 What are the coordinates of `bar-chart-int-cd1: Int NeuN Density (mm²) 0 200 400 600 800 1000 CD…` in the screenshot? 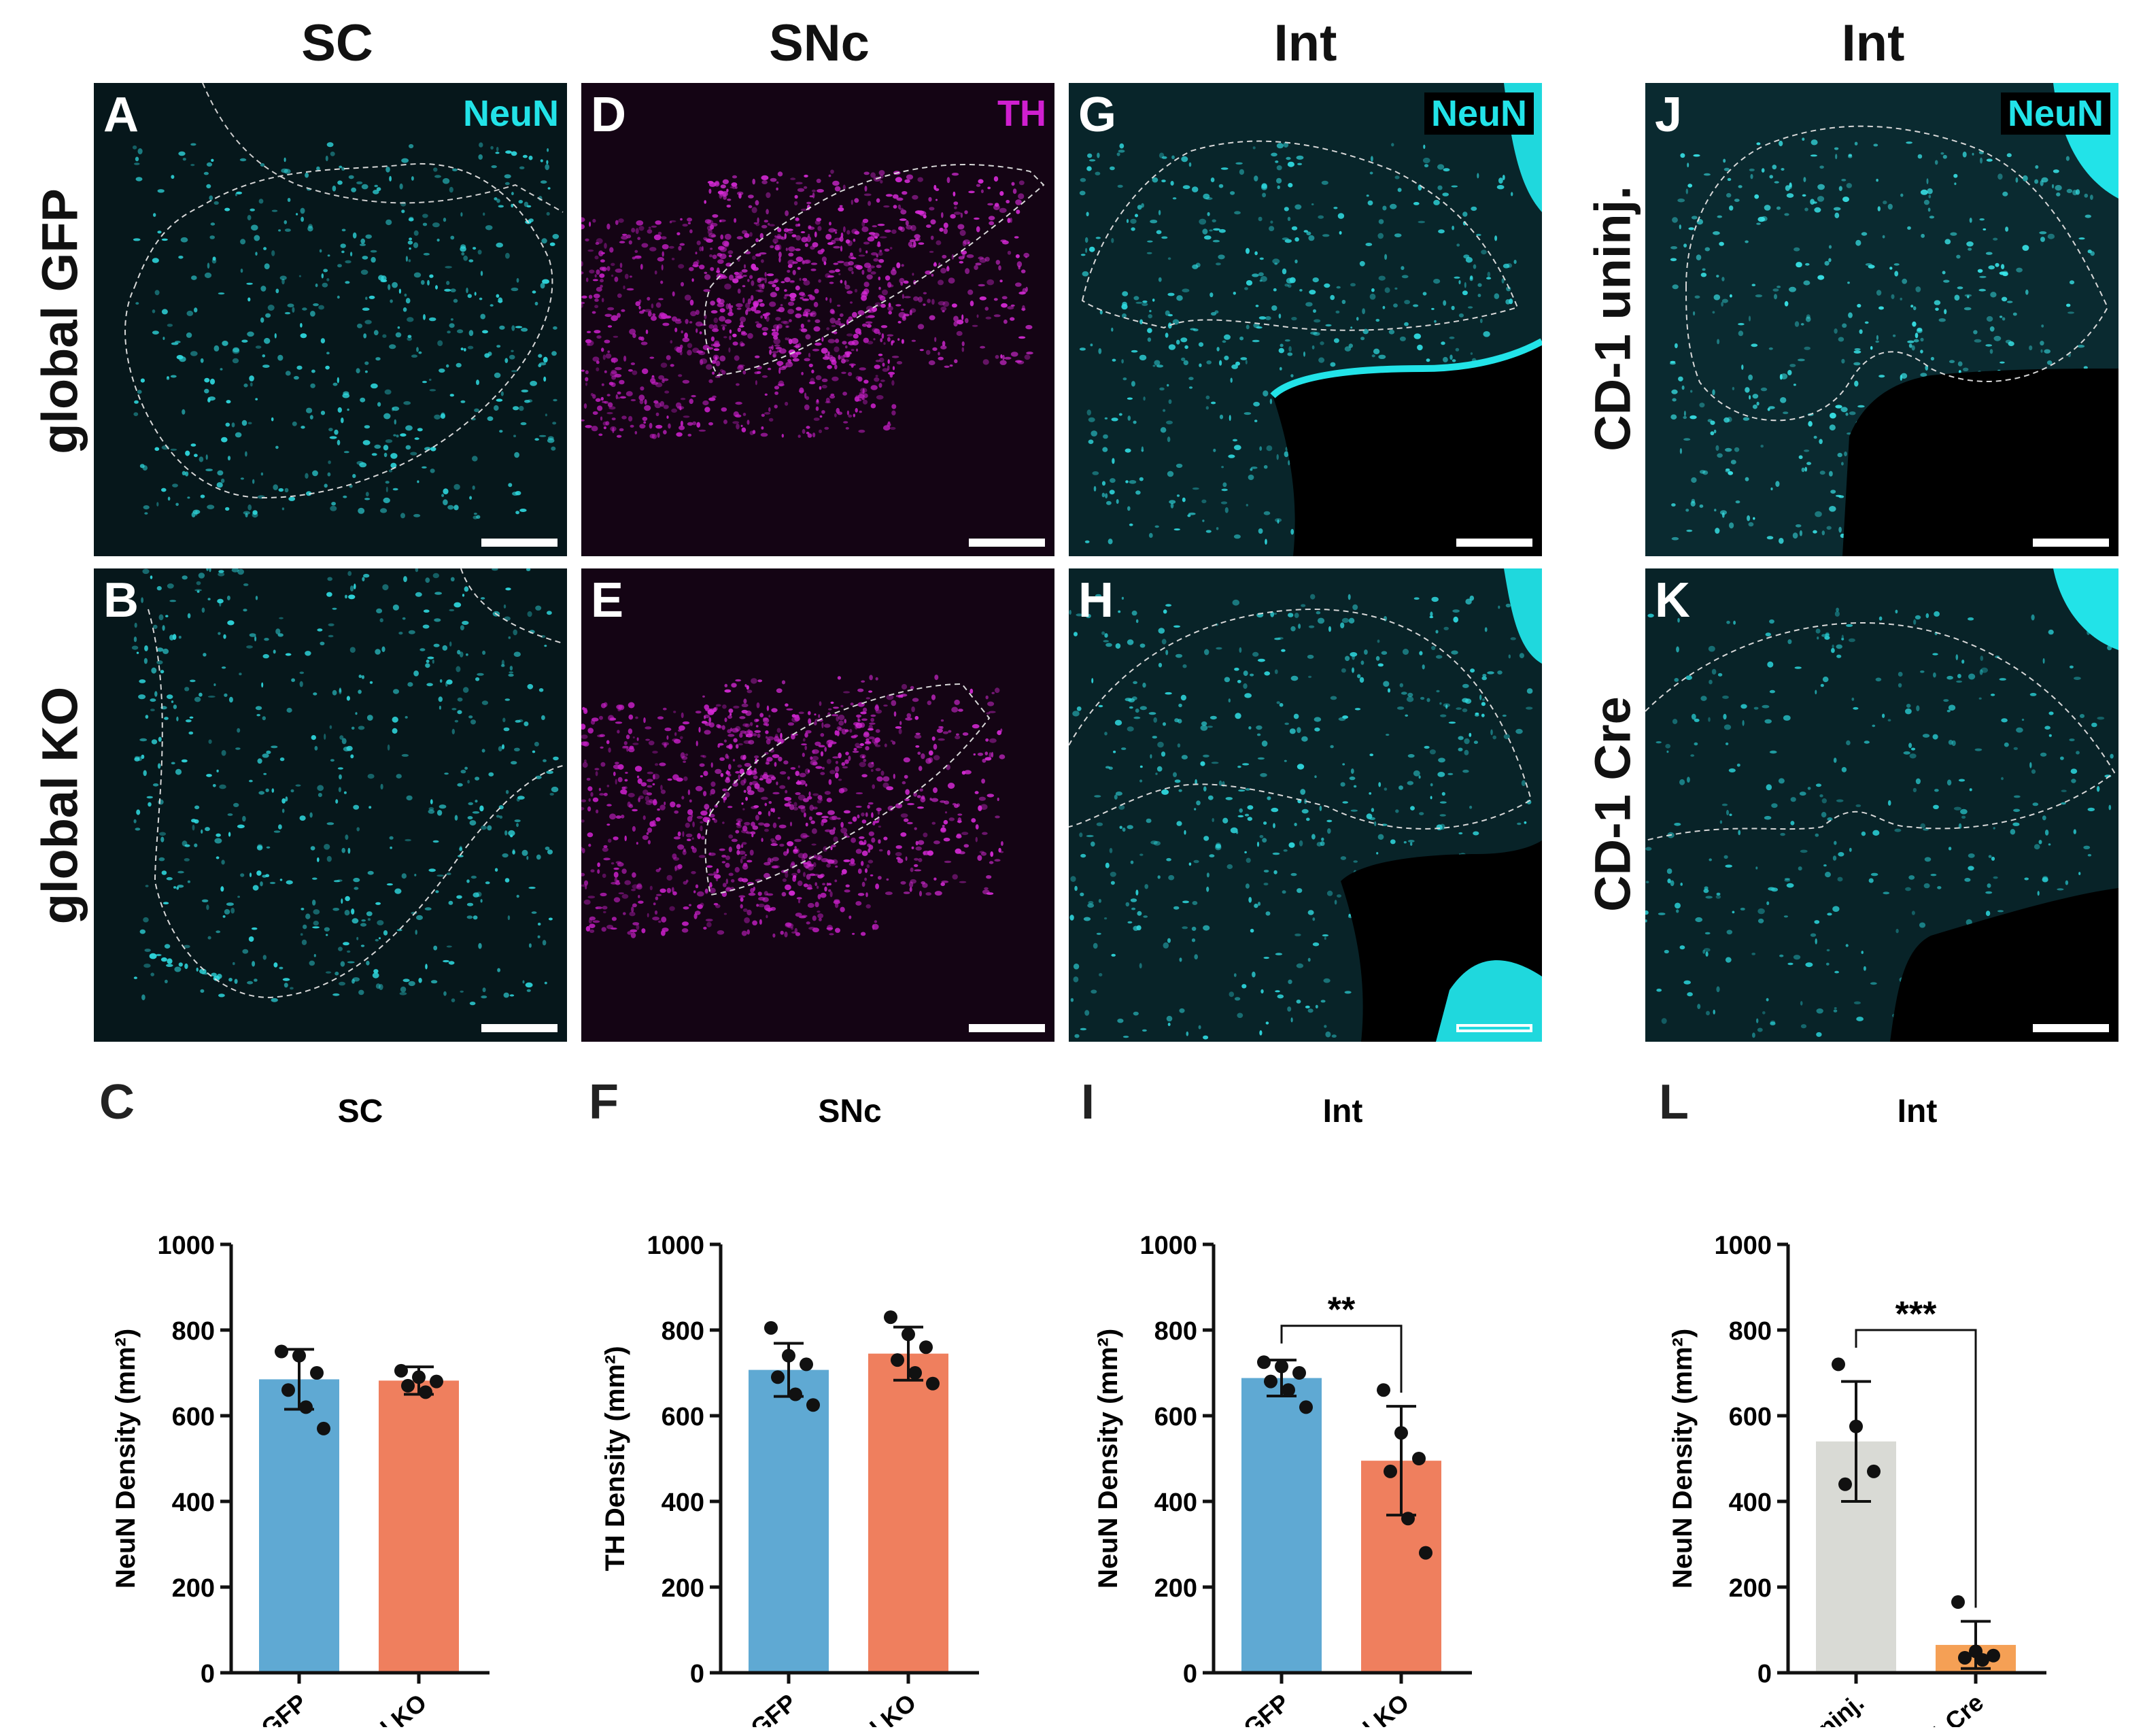 It's located at (1857, 1410).